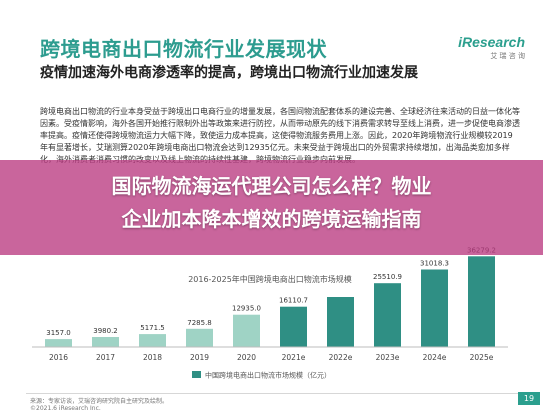 The image size is (543, 412). I want to click on value-label-2020: 12935.0, so click(246, 309).